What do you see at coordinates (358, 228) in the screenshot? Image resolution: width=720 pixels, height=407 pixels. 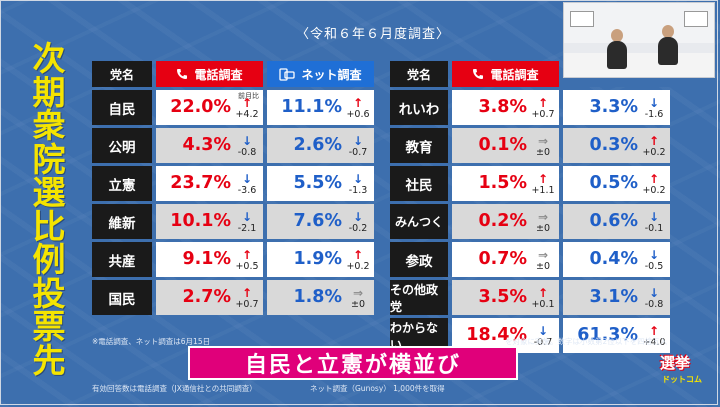 I see `month-change-value: -0.2` at bounding box center [358, 228].